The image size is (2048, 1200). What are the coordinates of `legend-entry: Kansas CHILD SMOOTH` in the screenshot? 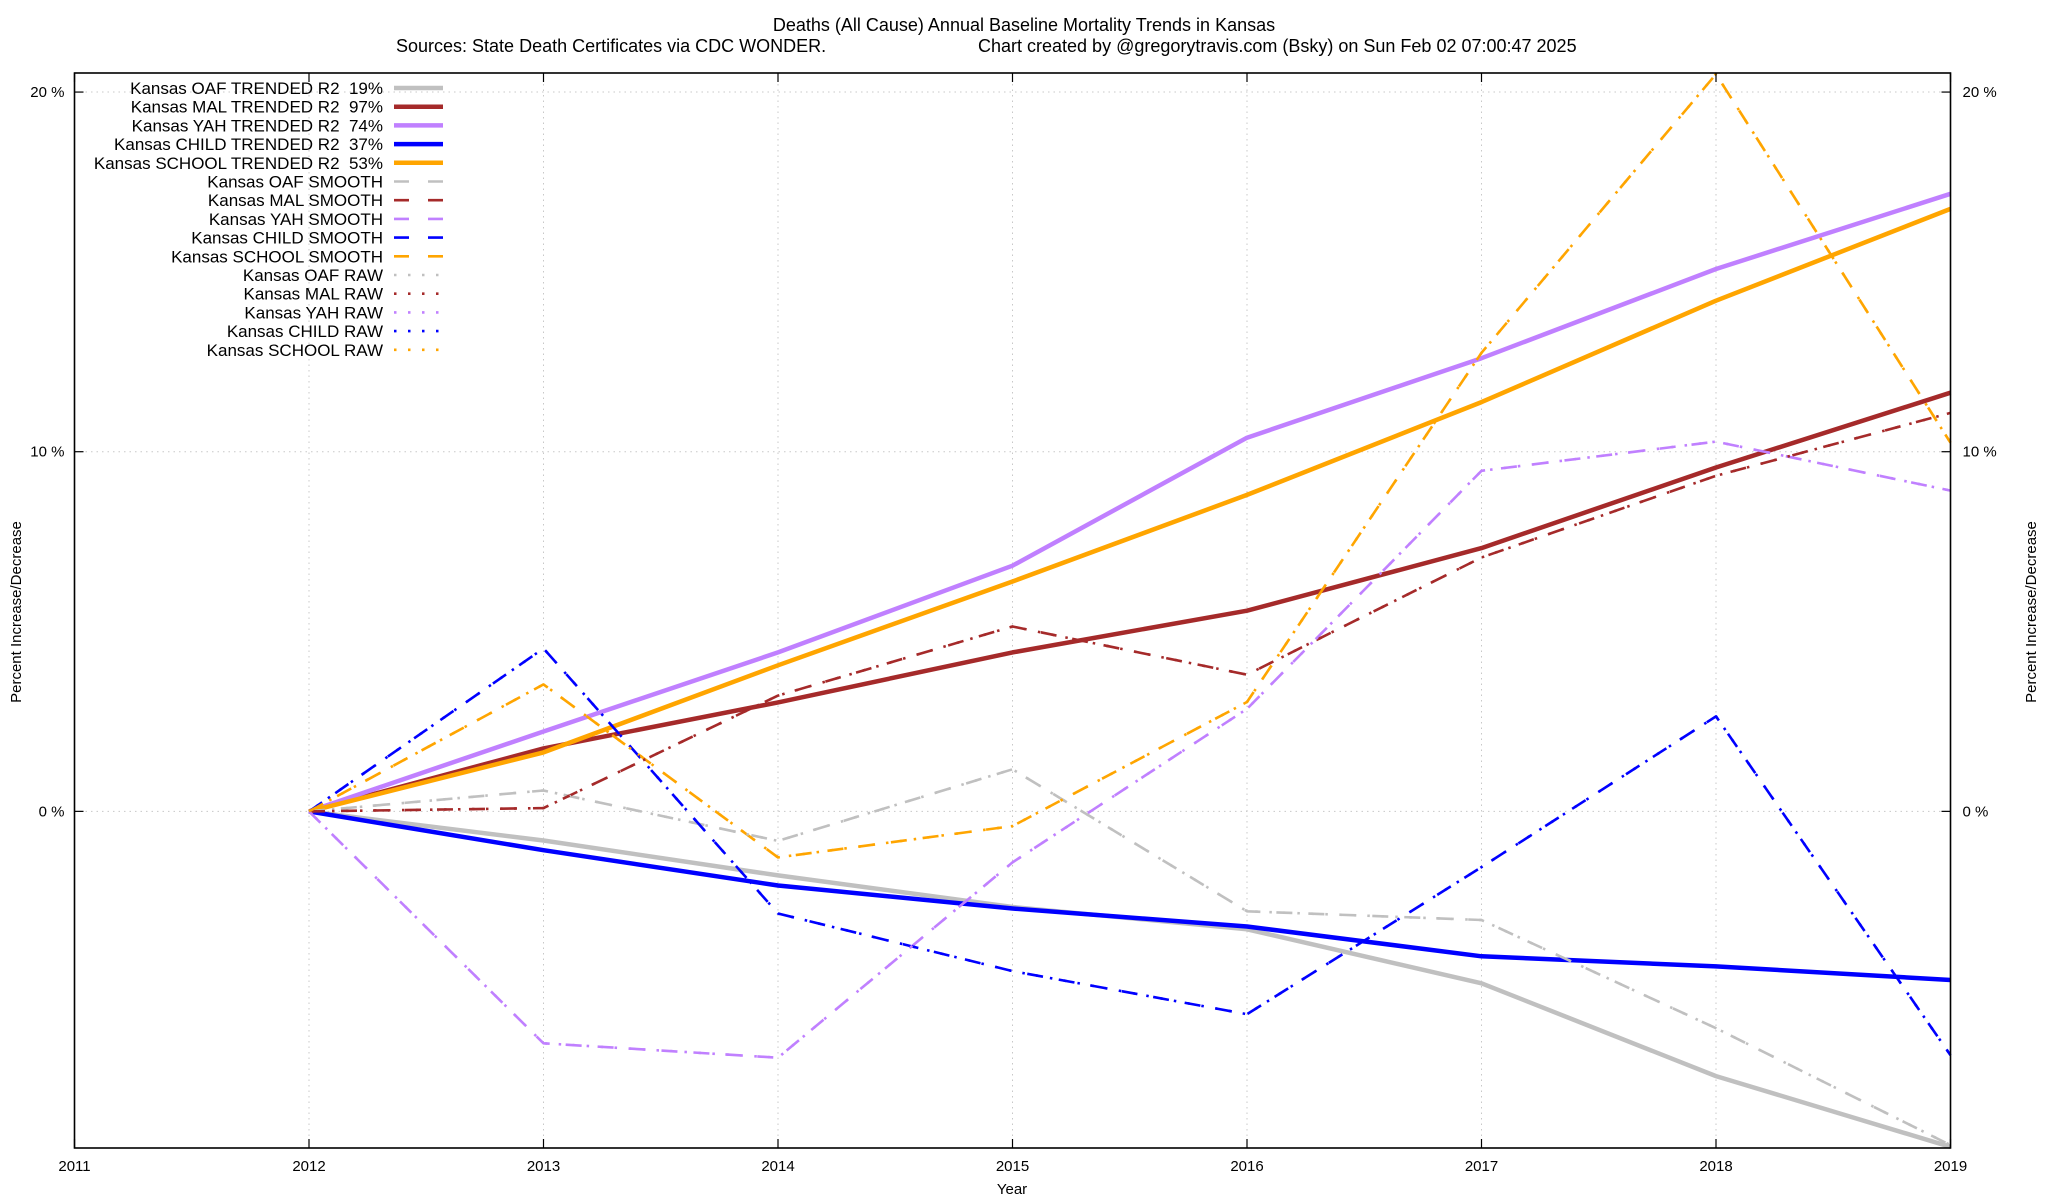 It's located at (317, 238).